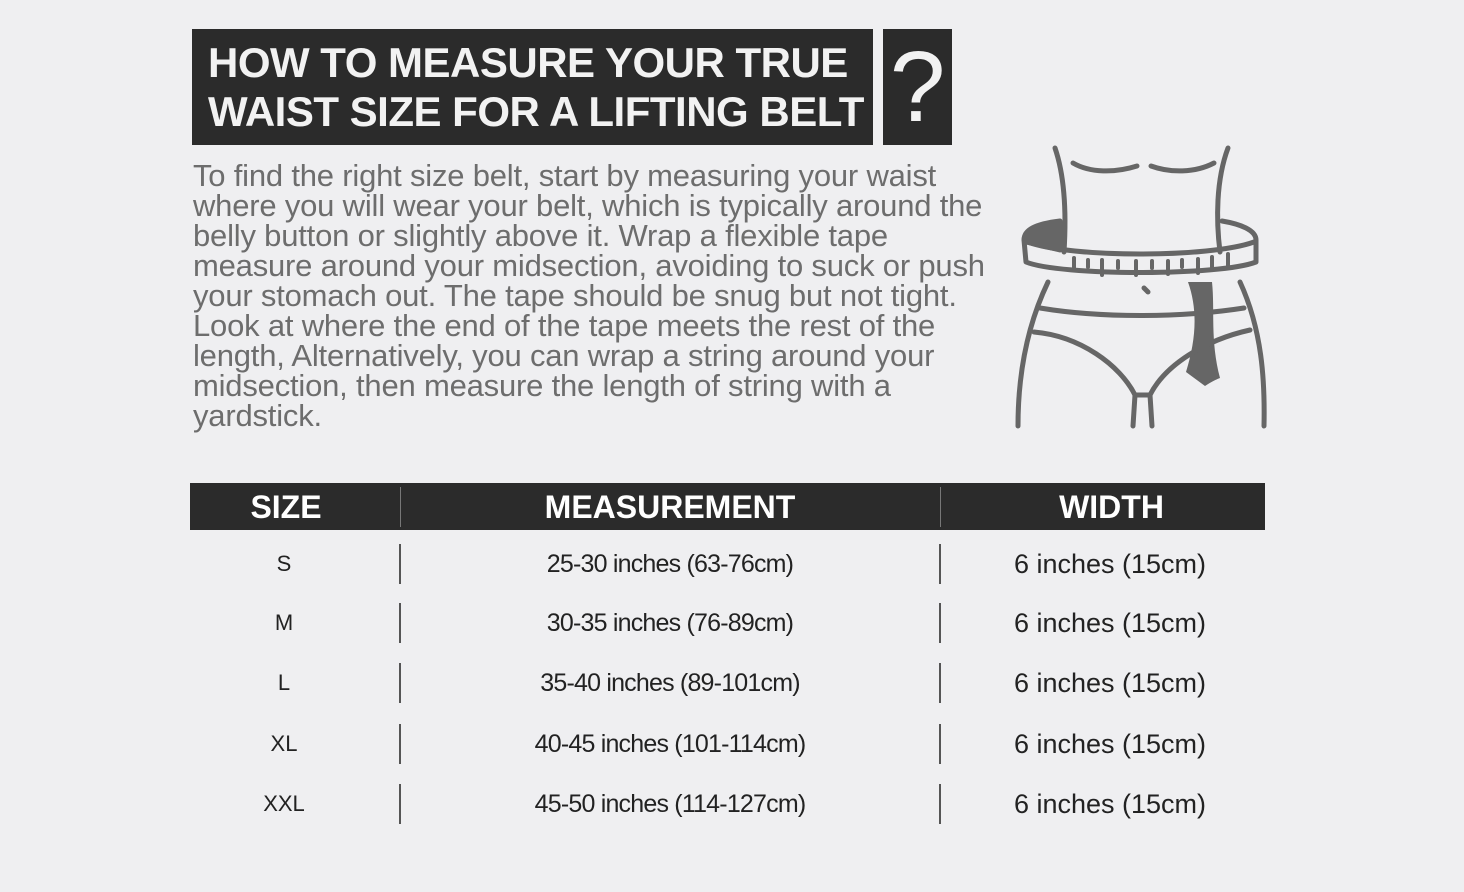 The image size is (1464, 892). Describe the element at coordinates (917, 87) in the screenshot. I see `question-mark-icon: ?` at that location.